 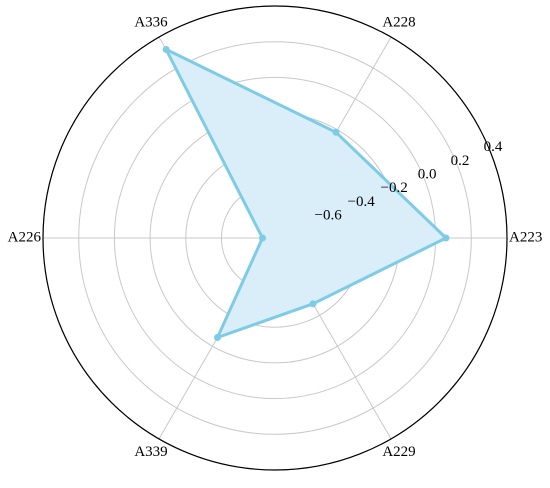 I want to click on category-label: A226, so click(x=25, y=237).